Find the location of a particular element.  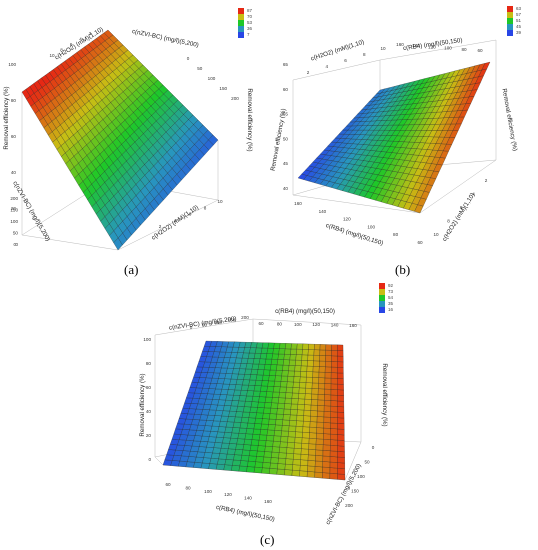

legend-b: 63 57 51 45 39 is located at coordinates (514, 21).